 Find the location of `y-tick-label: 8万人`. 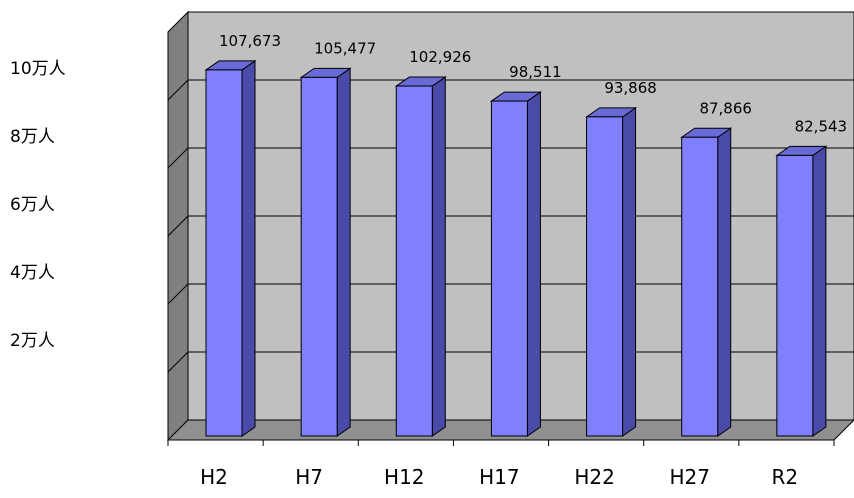

y-tick-label: 8万人 is located at coordinates (32, 137).